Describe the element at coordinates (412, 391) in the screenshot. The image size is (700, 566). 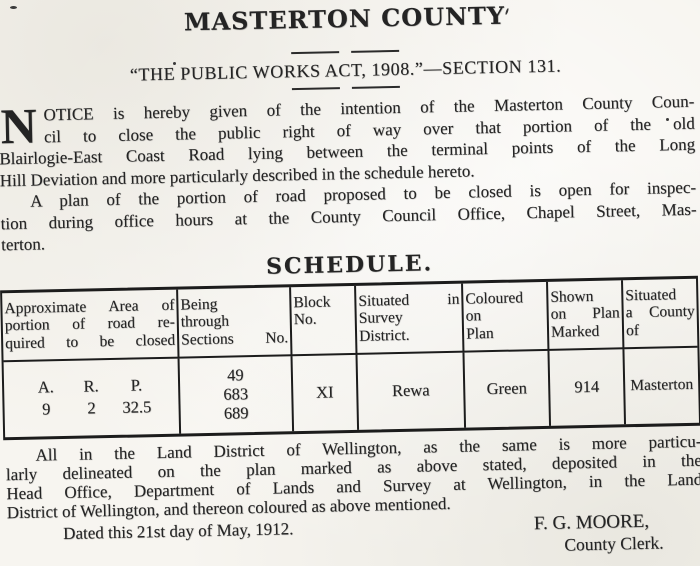
I see `cell-survey-district: Rewa` at that location.